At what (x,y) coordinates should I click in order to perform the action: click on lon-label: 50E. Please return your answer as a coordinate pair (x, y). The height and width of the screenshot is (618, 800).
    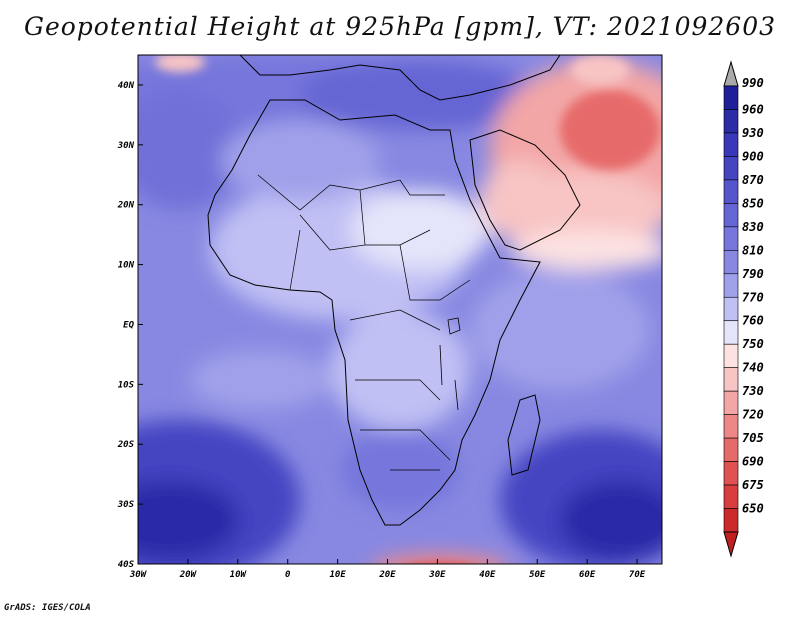
    Looking at the image, I should click on (537, 575).